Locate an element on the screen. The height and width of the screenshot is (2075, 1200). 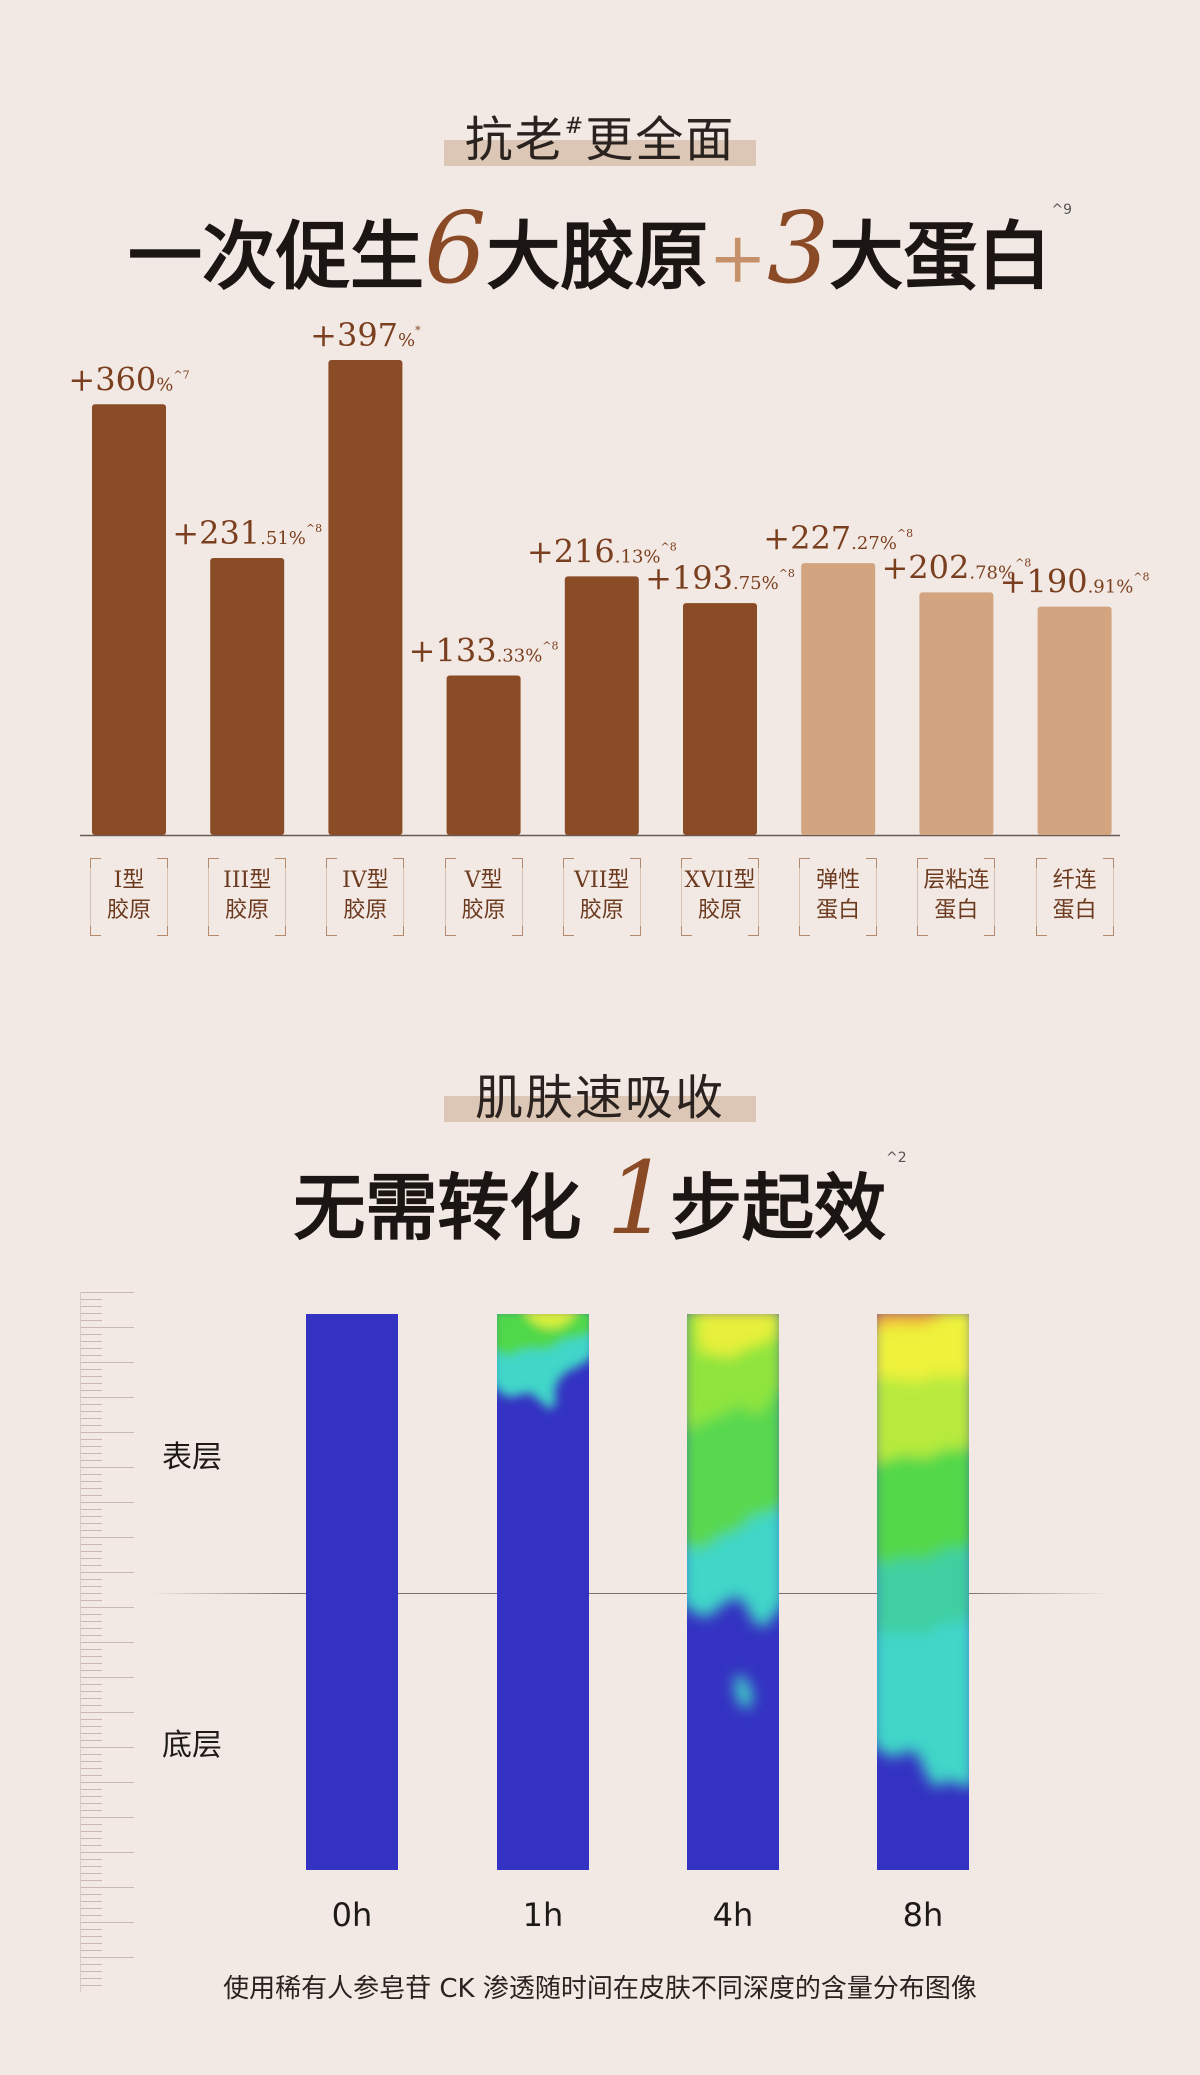
category-label-7: 层粘连 蛋白 is located at coordinates (956, 897).